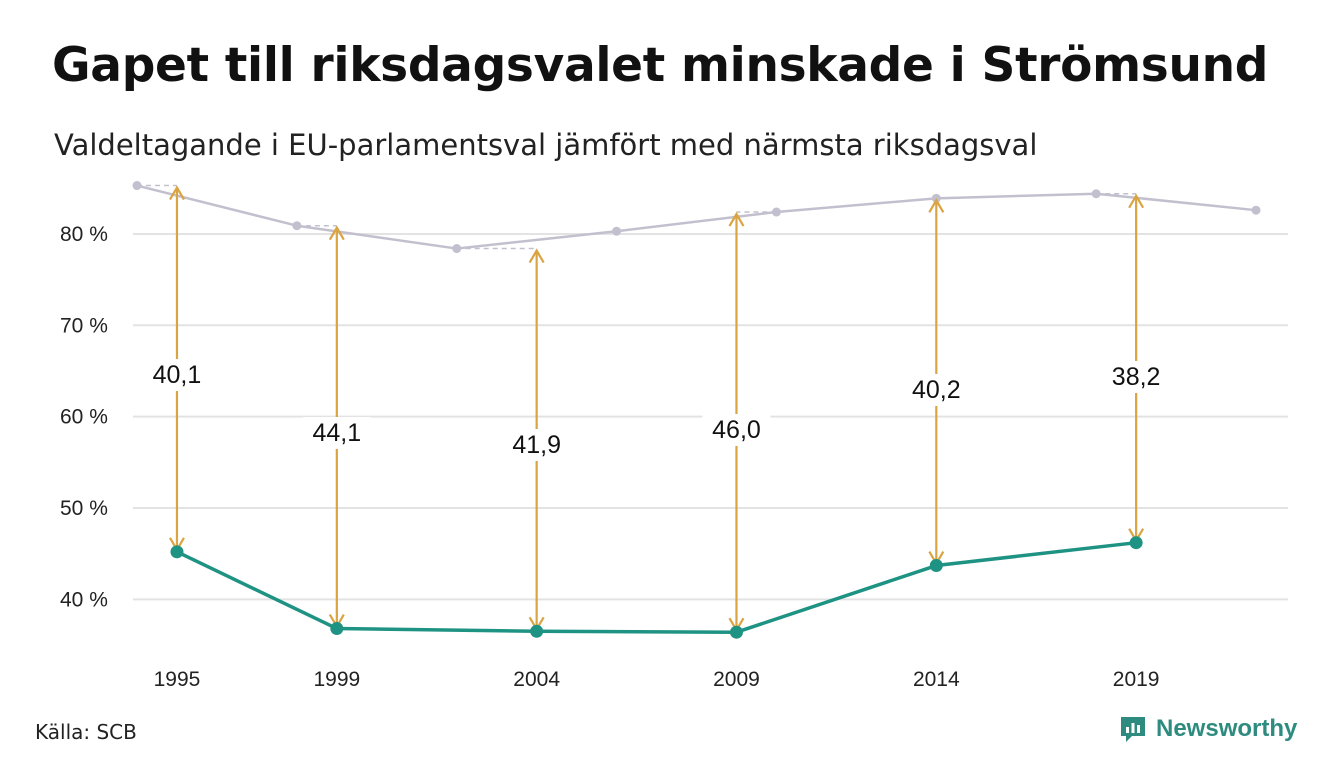 The image size is (1340, 780). I want to click on x-tick-label: 2014, so click(936, 679).